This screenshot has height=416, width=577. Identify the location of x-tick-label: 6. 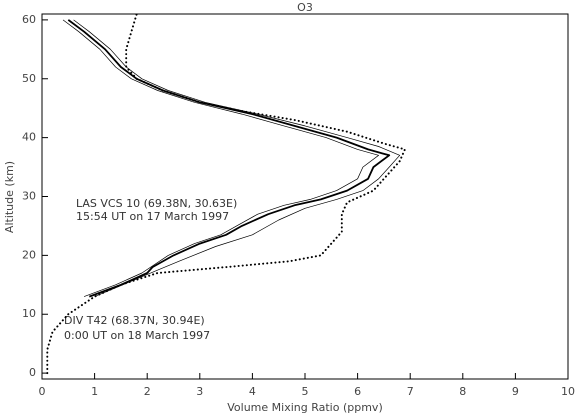
(357, 391).